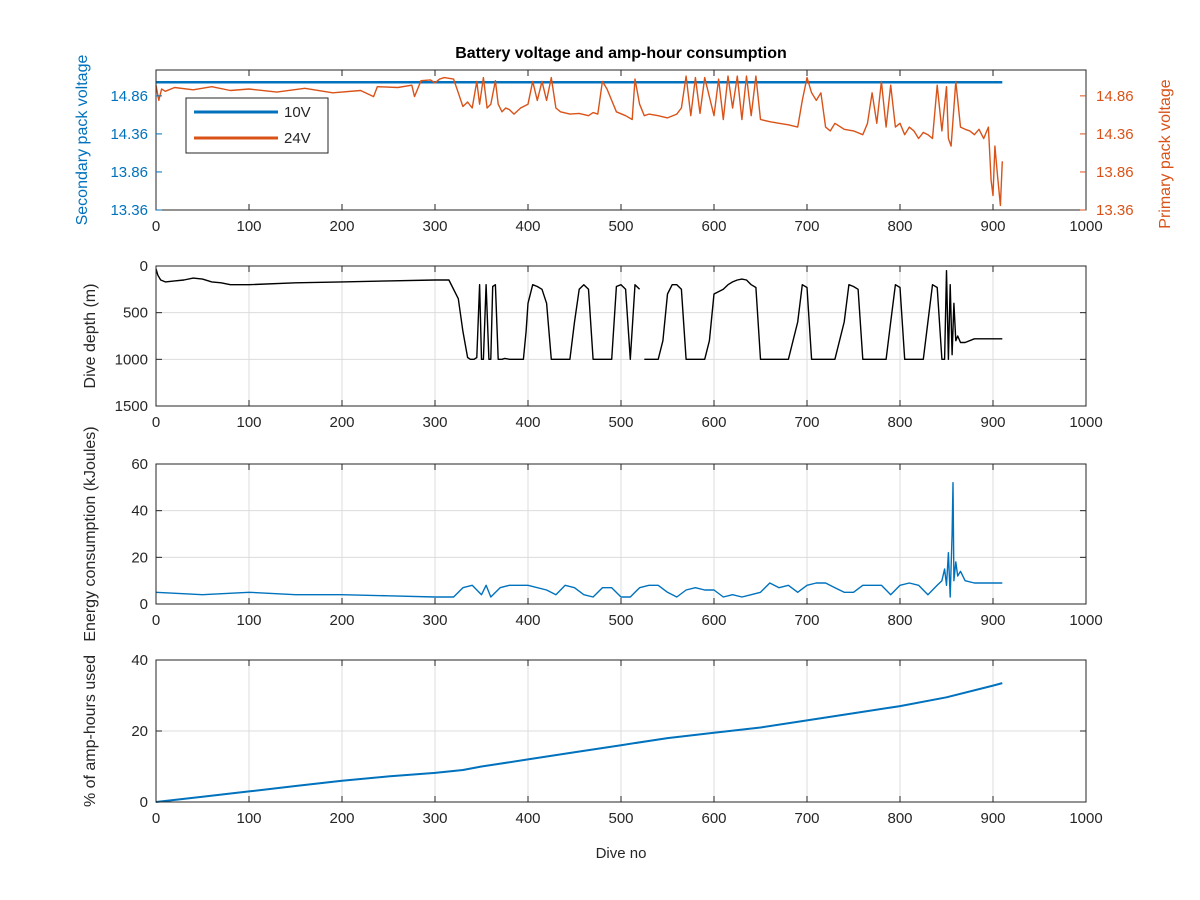  I want to click on legend: 10V 24V, so click(257, 125).